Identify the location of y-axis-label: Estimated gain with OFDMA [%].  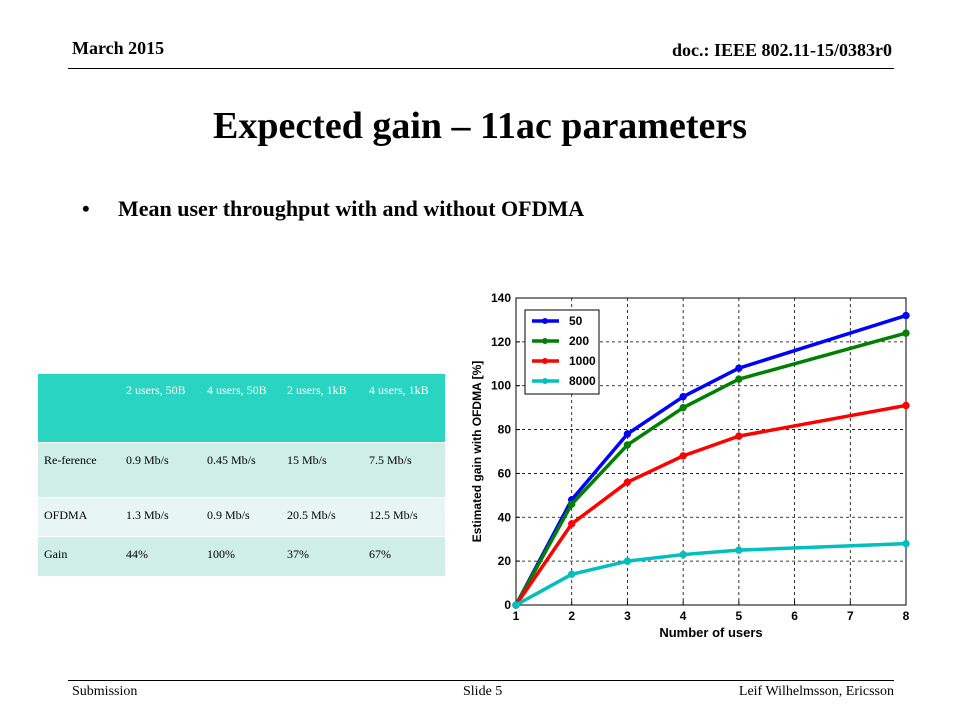
(477, 452).